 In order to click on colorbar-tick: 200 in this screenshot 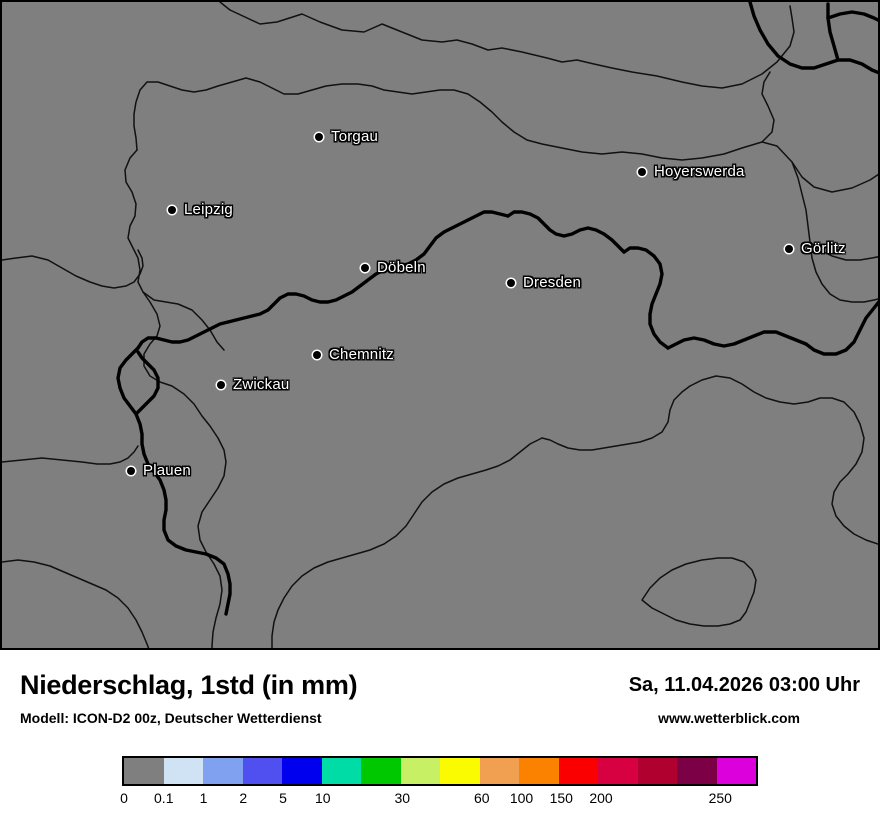, I will do `click(601, 798)`.